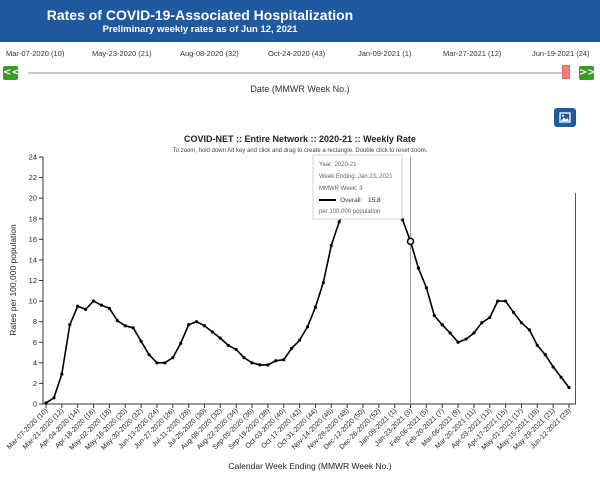 The height and width of the screenshot is (479, 600). What do you see at coordinates (35, 321) in the screenshot?
I see `y-tick-label: 8` at bounding box center [35, 321].